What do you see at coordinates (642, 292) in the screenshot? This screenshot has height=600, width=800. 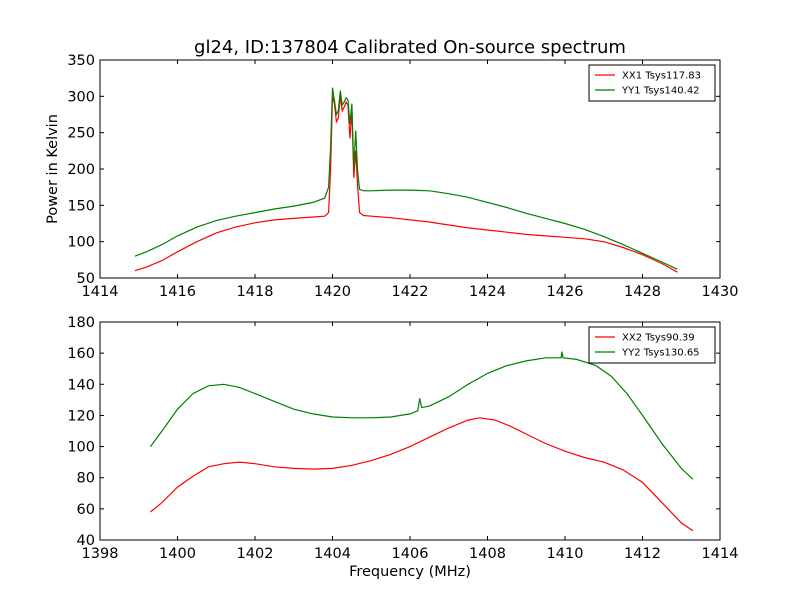 I see `x-tick-label-0-7: 1428` at bounding box center [642, 292].